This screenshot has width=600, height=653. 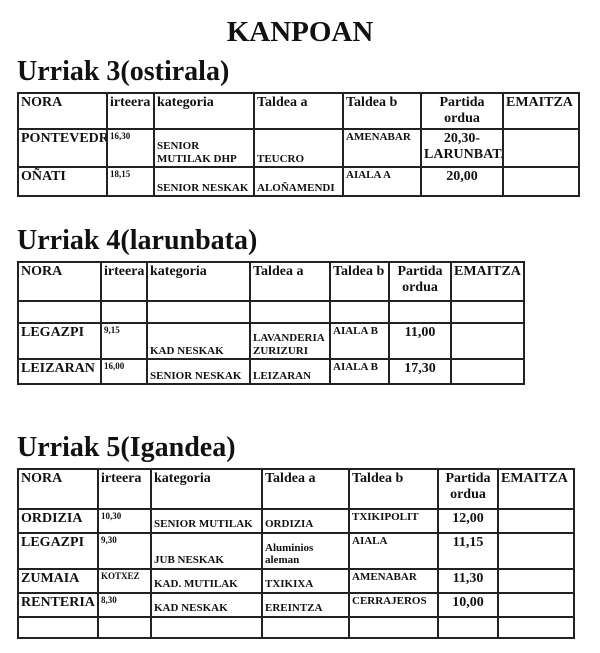 What do you see at coordinates (300, 32) in the screenshot?
I see `page-title: KANPOAN` at bounding box center [300, 32].